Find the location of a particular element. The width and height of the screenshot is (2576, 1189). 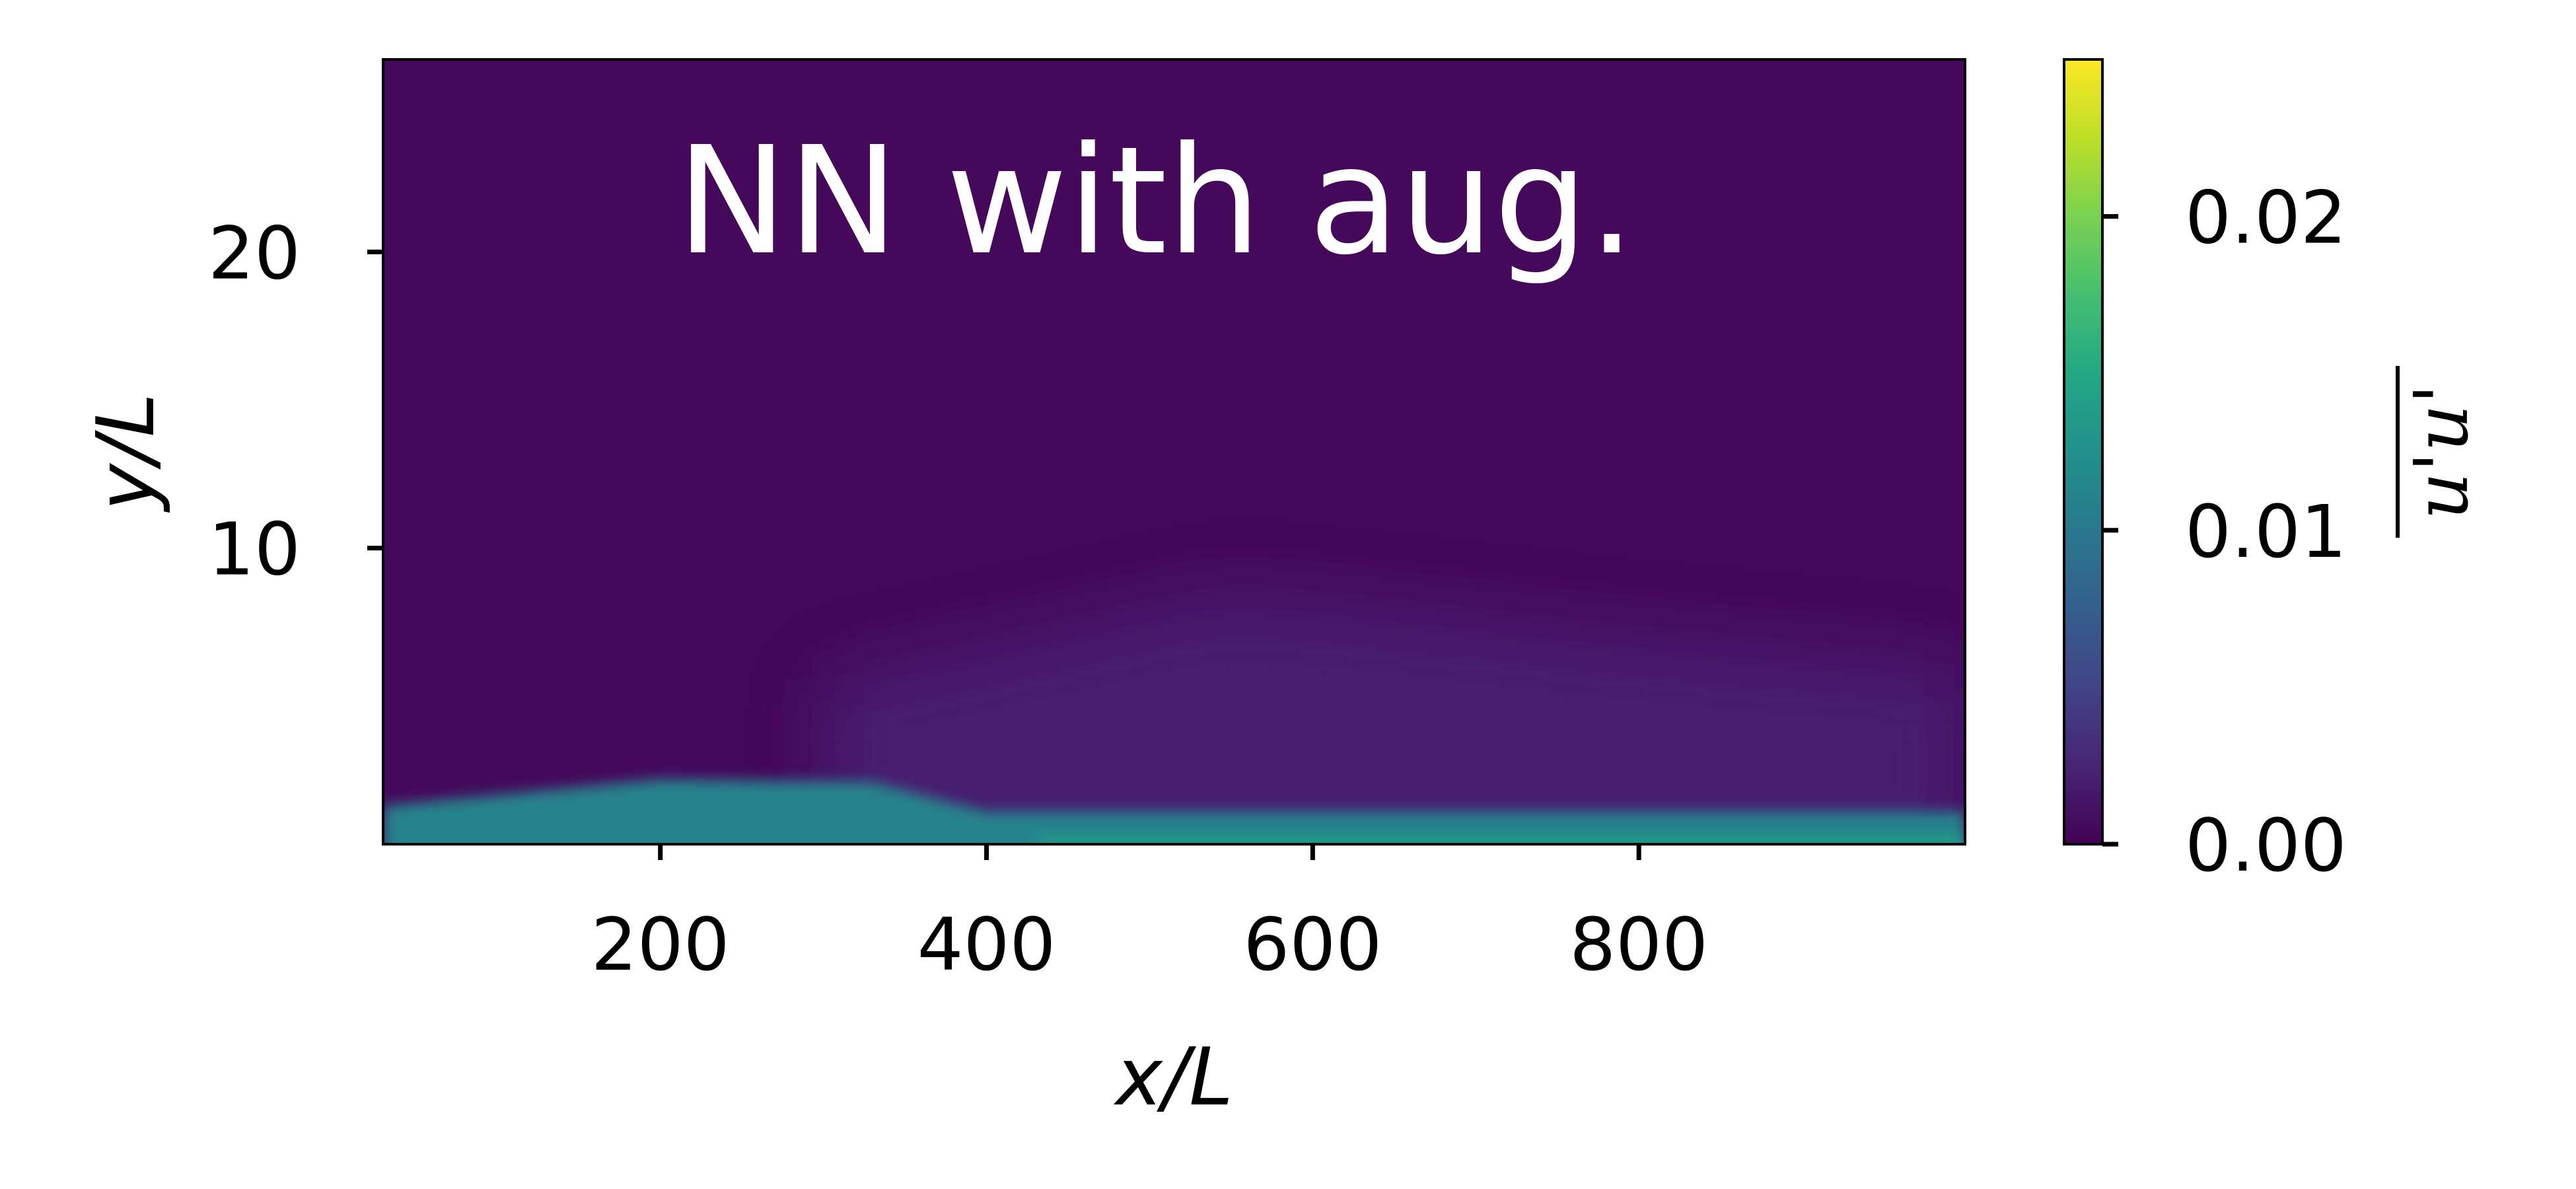

x-axis-label: x/L is located at coordinates (1173, 1078).